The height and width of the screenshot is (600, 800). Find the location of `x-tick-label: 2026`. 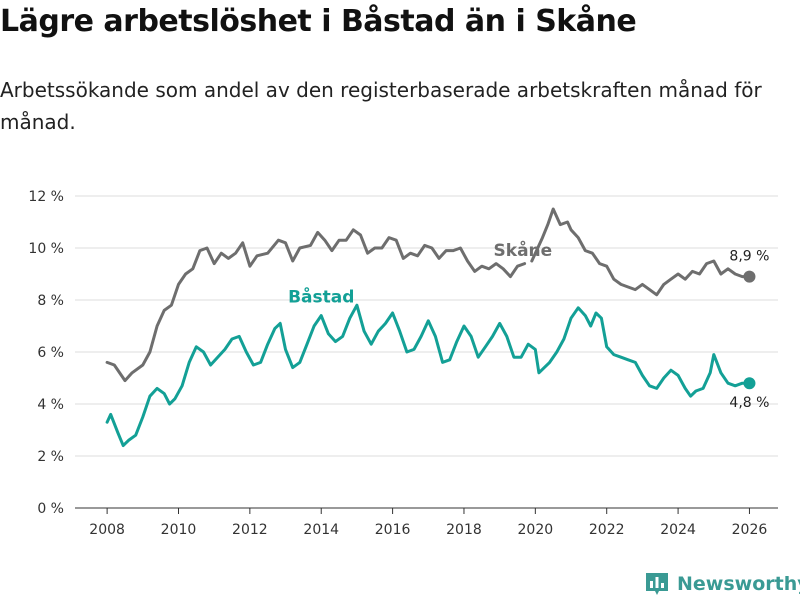

x-tick-label: 2026 is located at coordinates (750, 530).